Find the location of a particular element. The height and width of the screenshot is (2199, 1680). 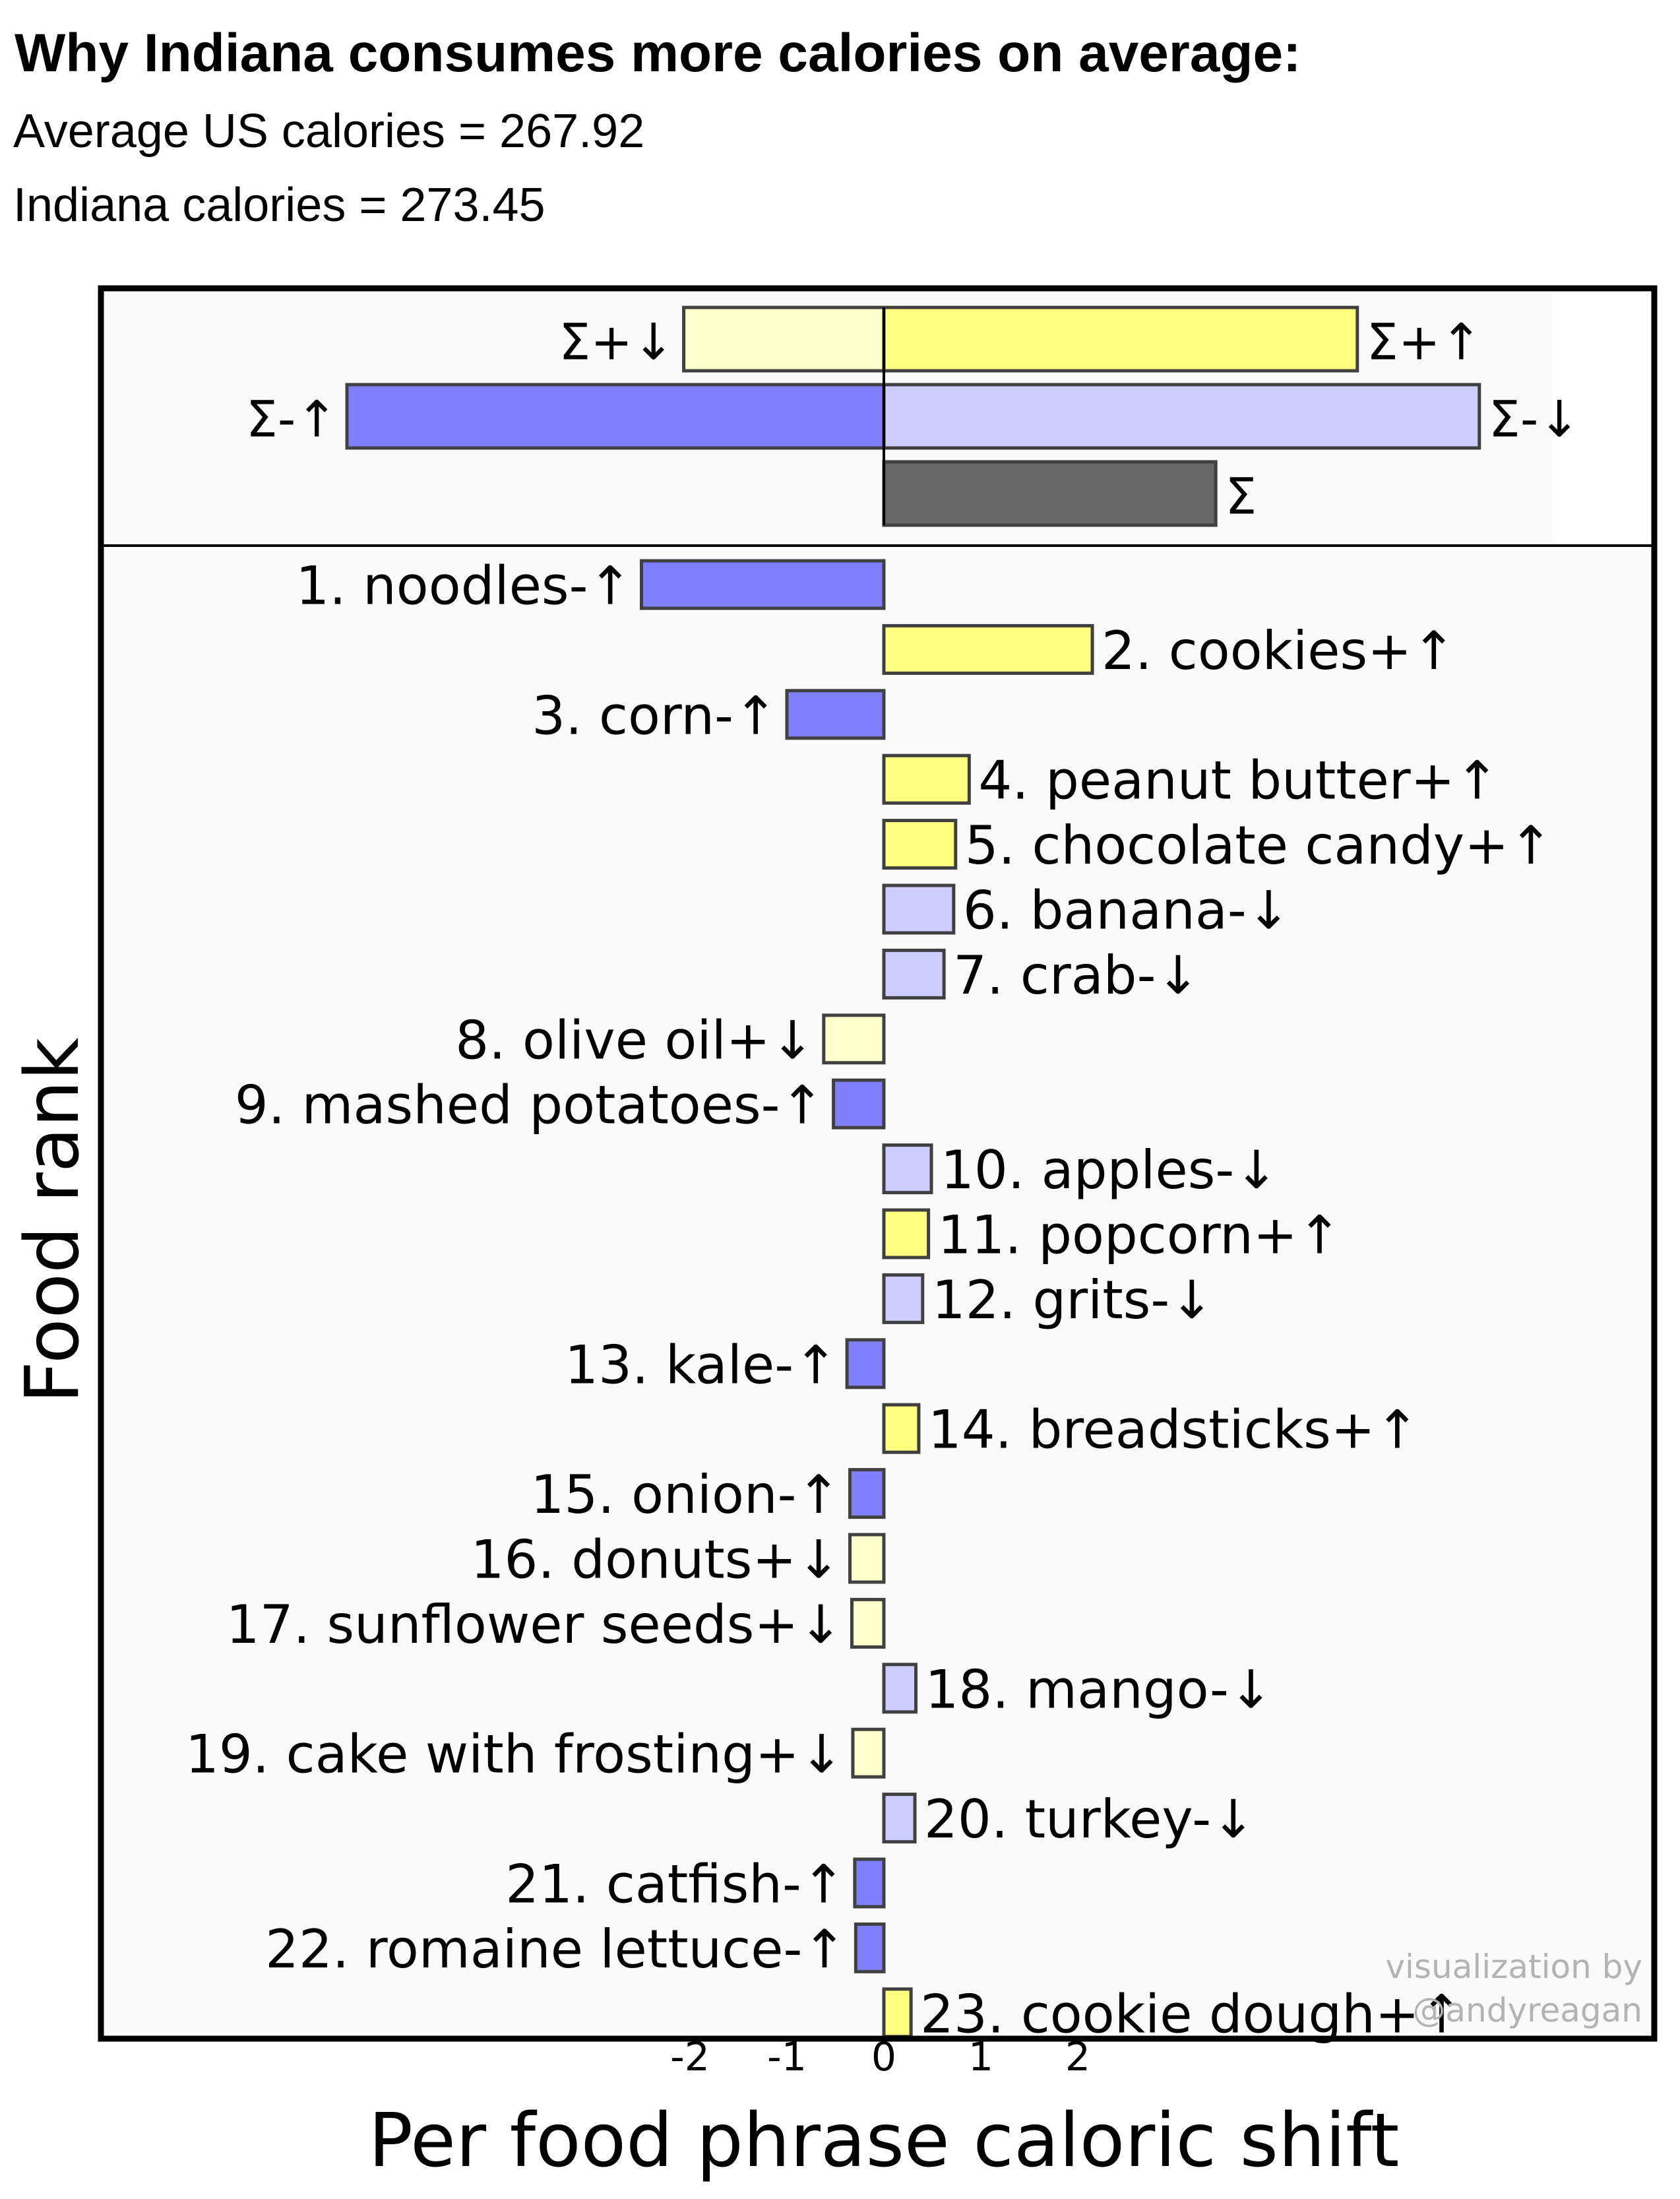

food-label: 10. apples-↓ is located at coordinates (1109, 1170).